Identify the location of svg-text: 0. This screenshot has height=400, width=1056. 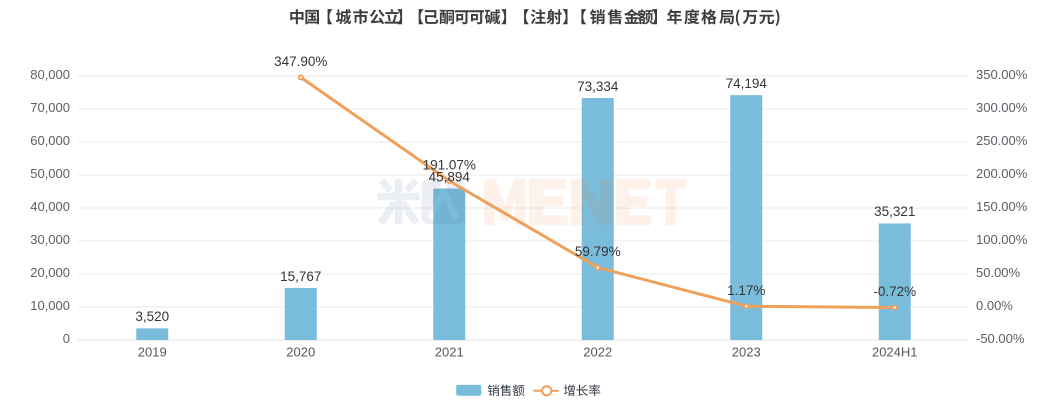
(66, 338).